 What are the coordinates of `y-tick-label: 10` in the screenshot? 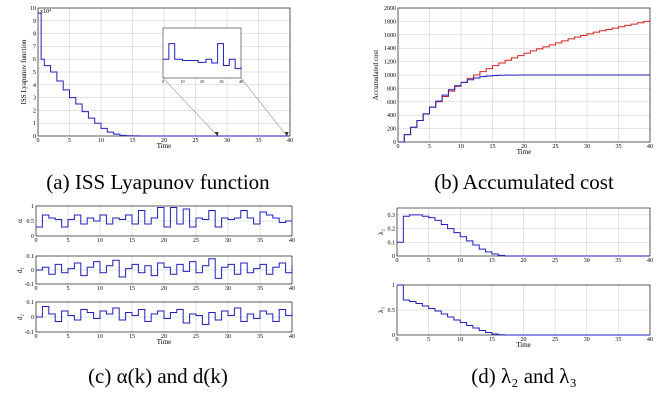 It's located at (33, 9).